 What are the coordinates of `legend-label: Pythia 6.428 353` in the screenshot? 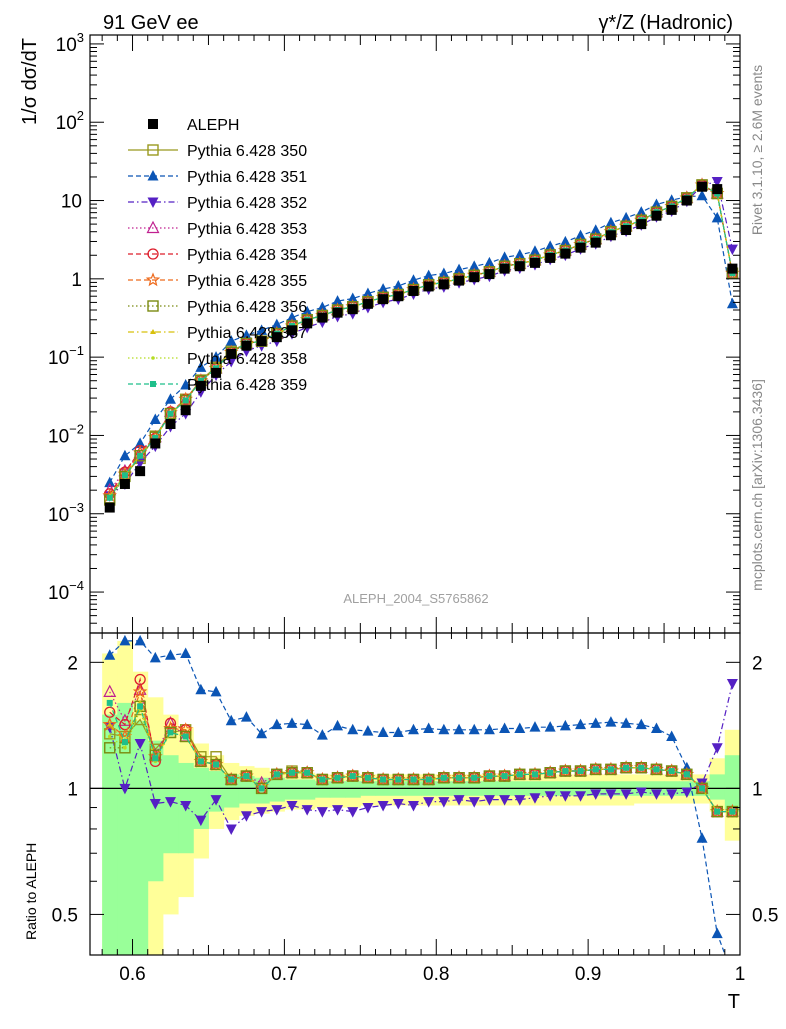 It's located at (247, 229).